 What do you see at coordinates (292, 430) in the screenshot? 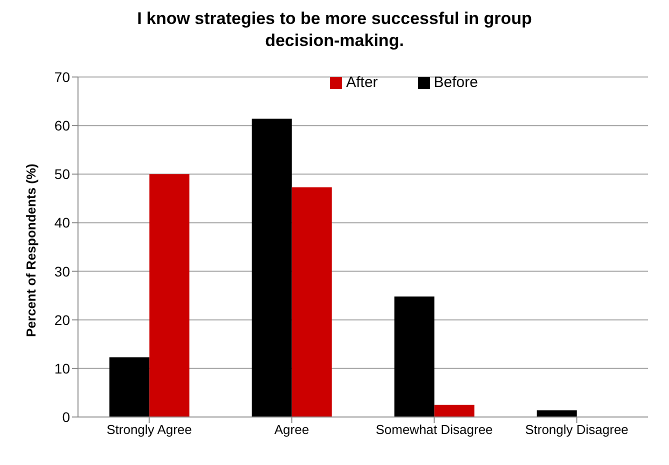
I see `x-tick-label: Agree` at bounding box center [292, 430].